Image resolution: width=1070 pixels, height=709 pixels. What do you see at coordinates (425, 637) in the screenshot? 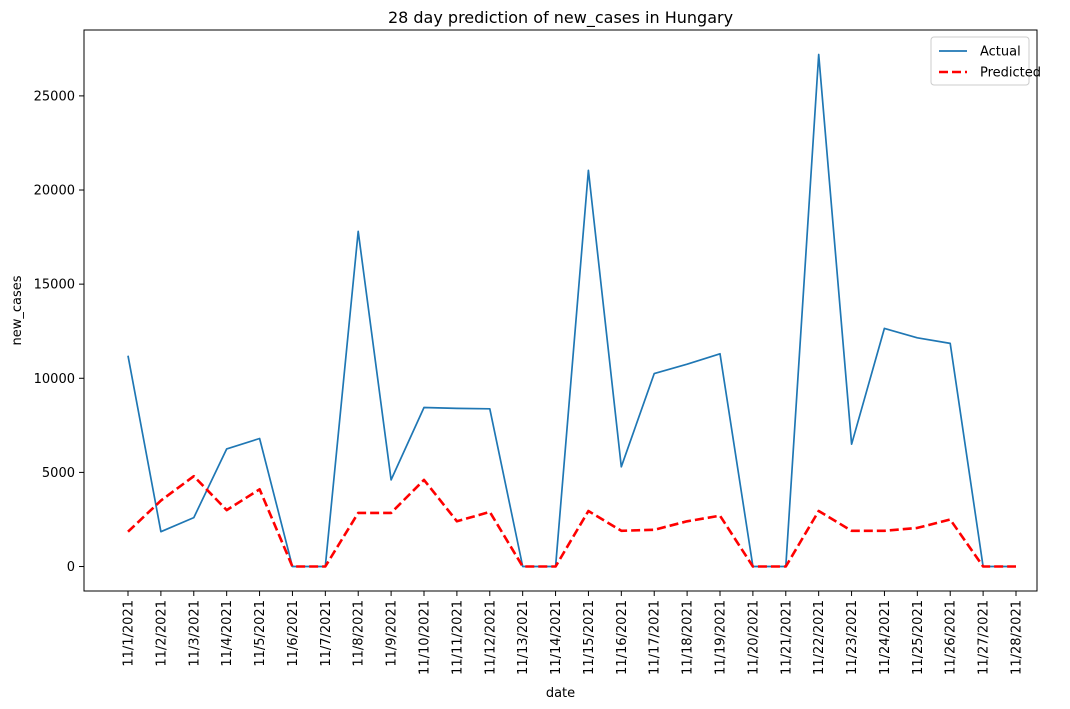
I see `x-tick-label: 11/10/2021` at bounding box center [425, 637].